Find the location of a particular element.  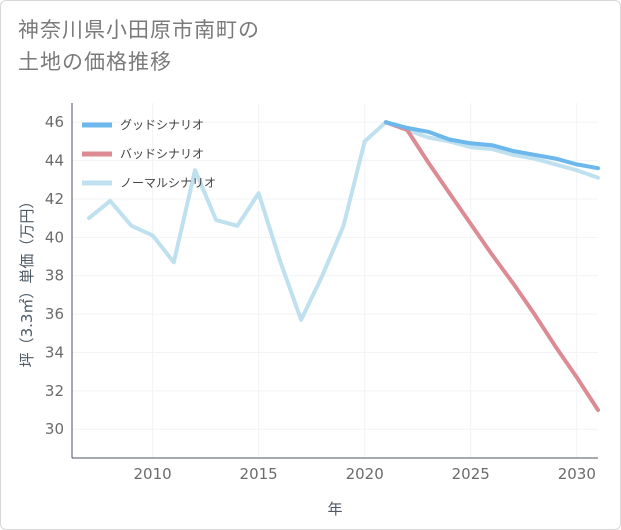

y-tick-label: 36 is located at coordinates (54, 314).